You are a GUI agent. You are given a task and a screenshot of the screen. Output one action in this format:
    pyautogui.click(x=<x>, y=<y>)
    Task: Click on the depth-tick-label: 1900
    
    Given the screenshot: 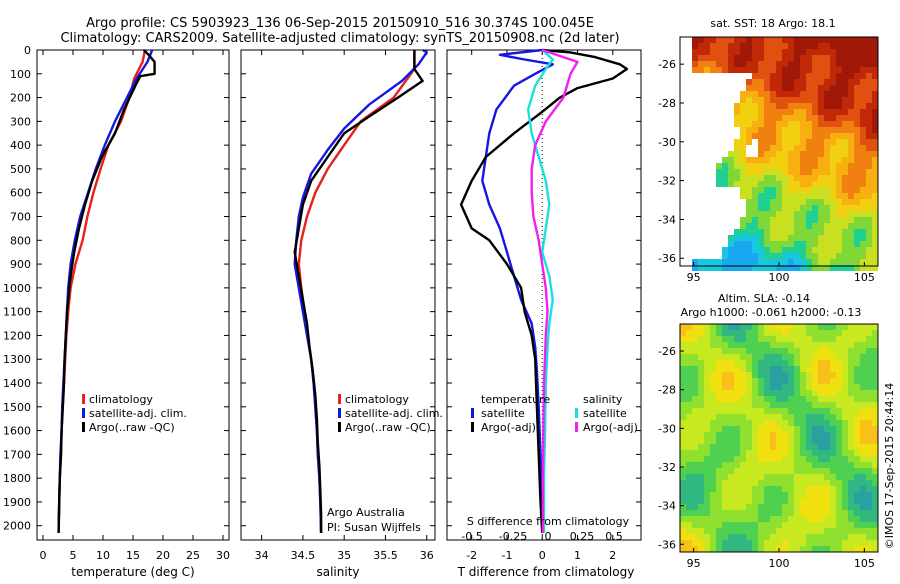 What is the action you would take?
    pyautogui.click(x=17, y=502)
    